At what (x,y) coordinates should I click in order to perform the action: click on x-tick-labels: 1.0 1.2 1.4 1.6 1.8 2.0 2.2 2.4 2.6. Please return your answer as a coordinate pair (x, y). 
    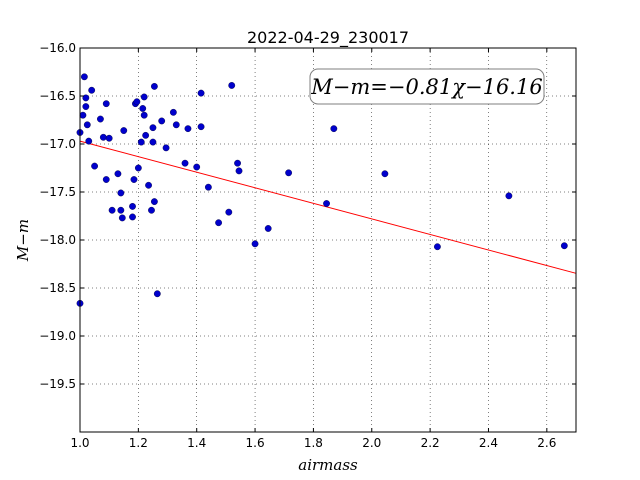
    Looking at the image, I should click on (313, 443).